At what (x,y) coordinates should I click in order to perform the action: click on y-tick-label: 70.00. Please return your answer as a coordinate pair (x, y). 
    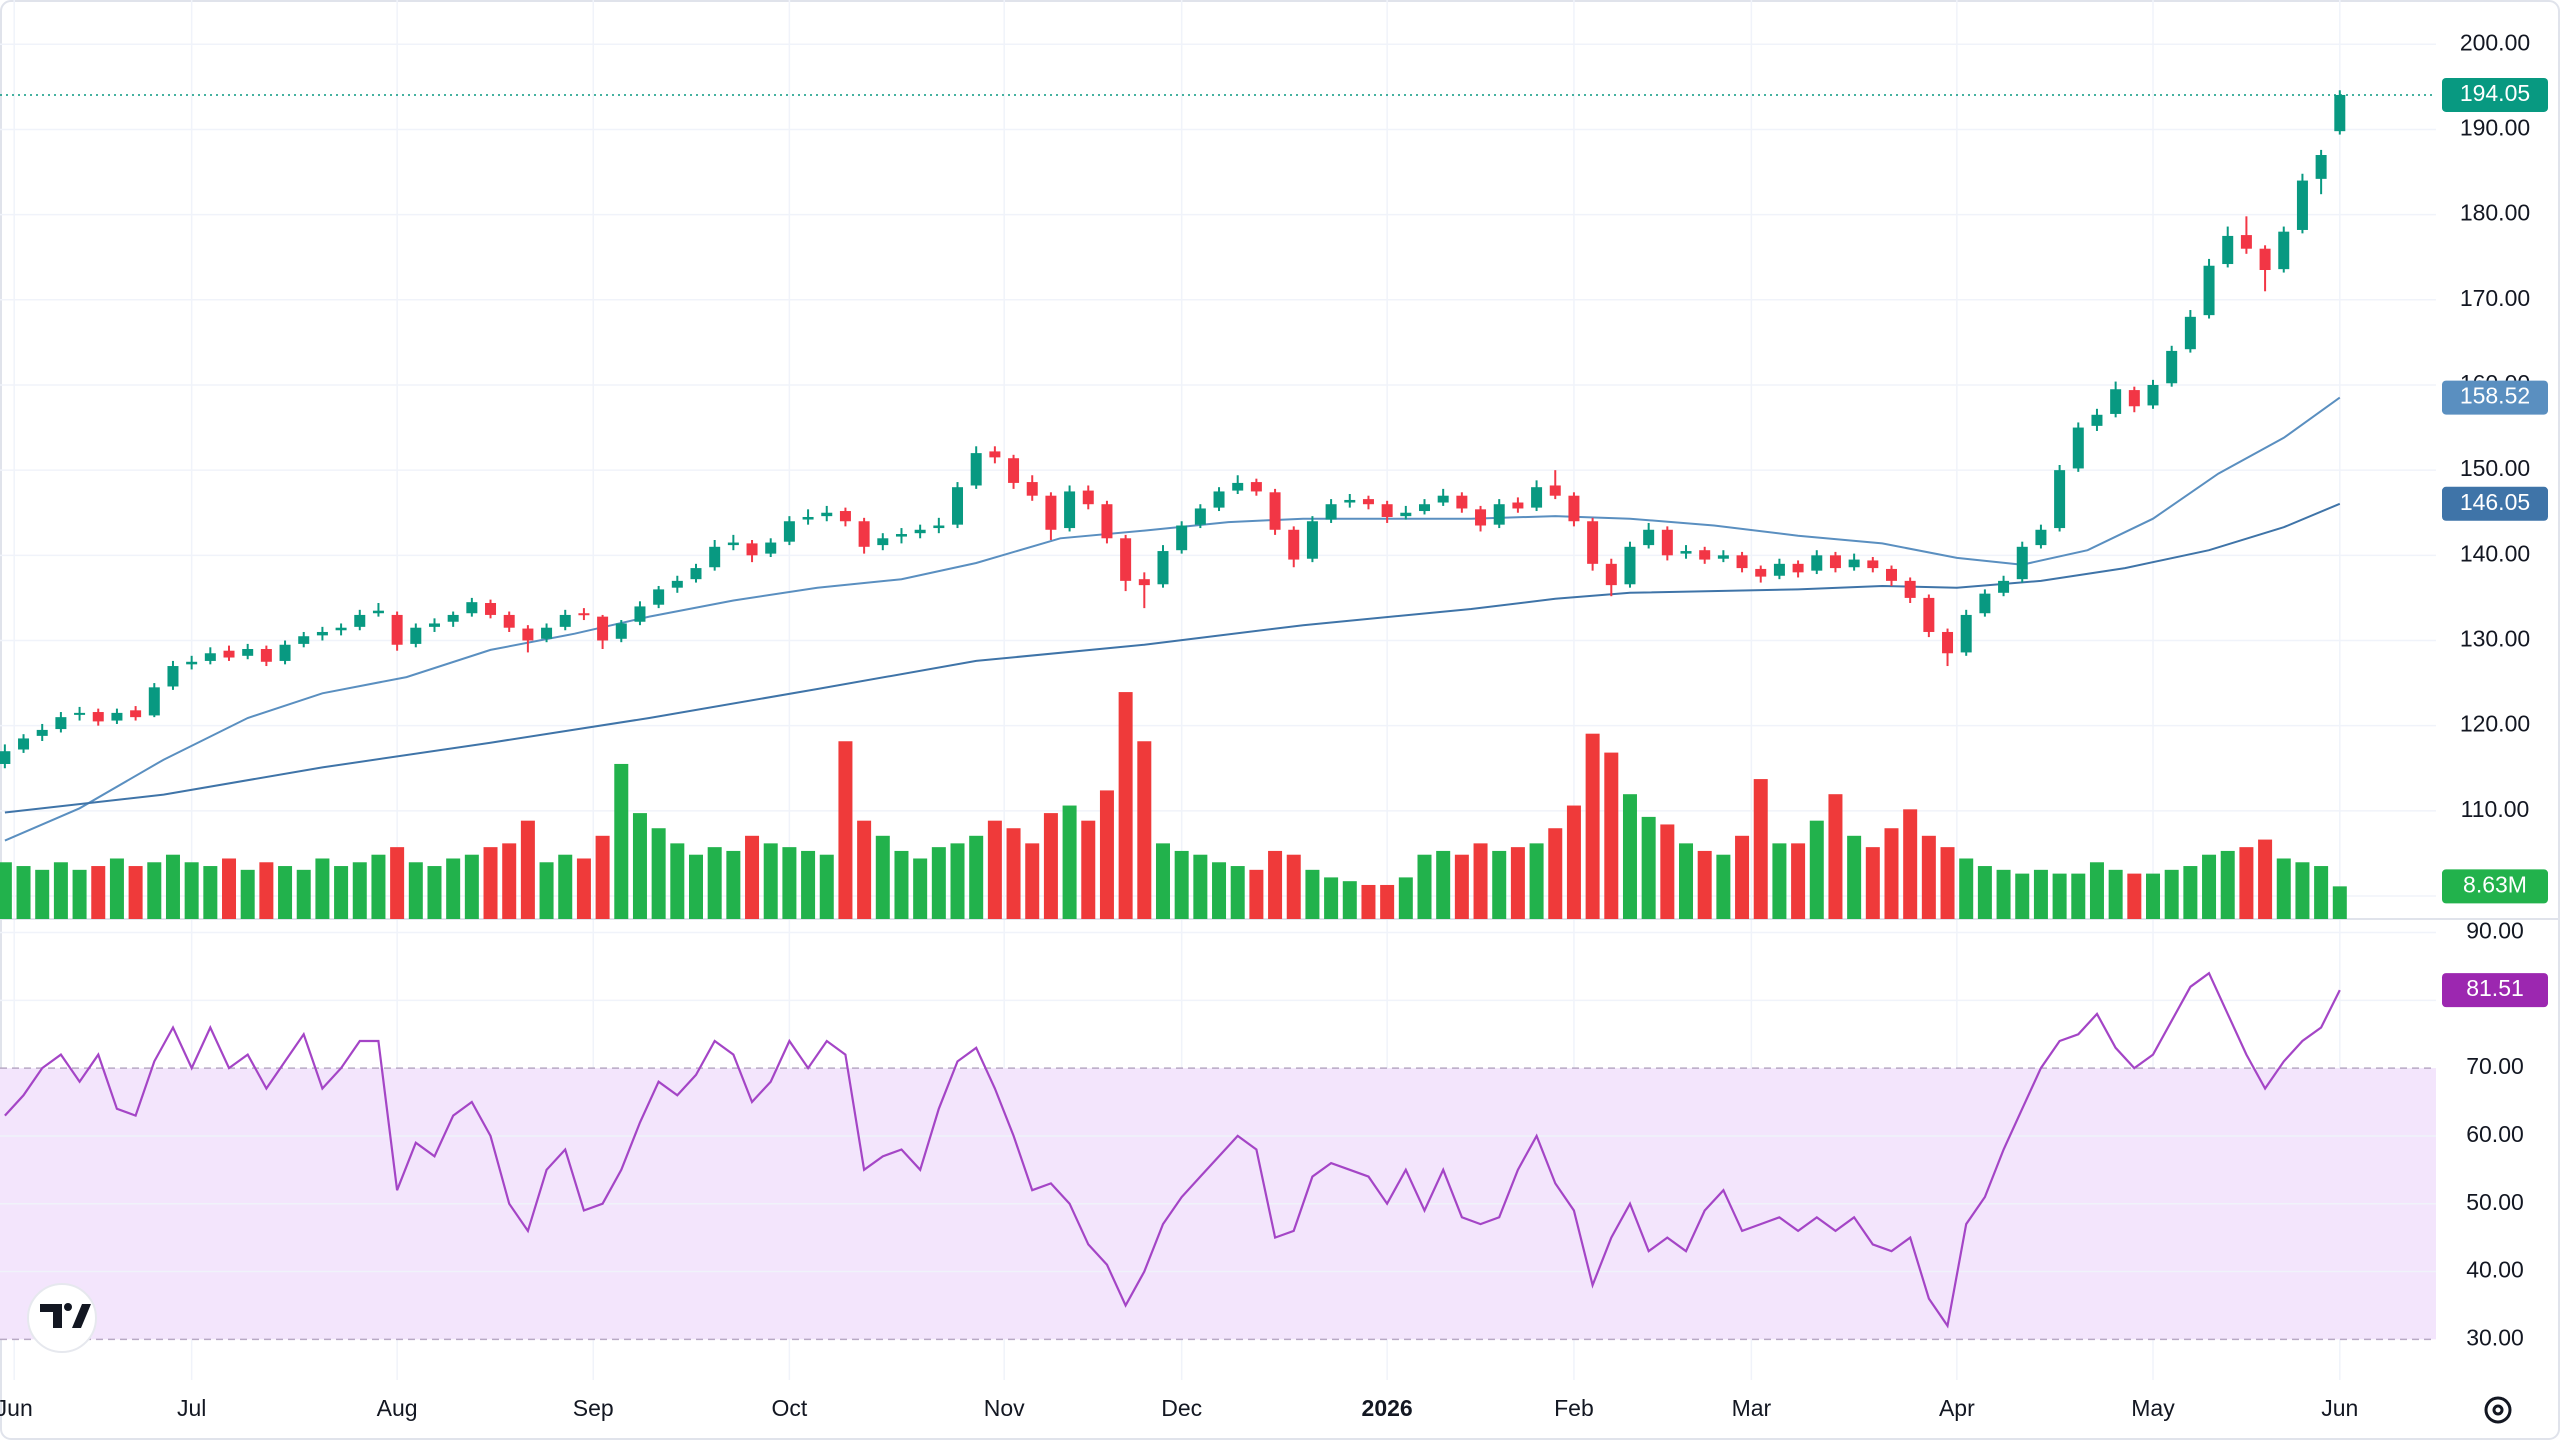
    Looking at the image, I should click on (2495, 1066).